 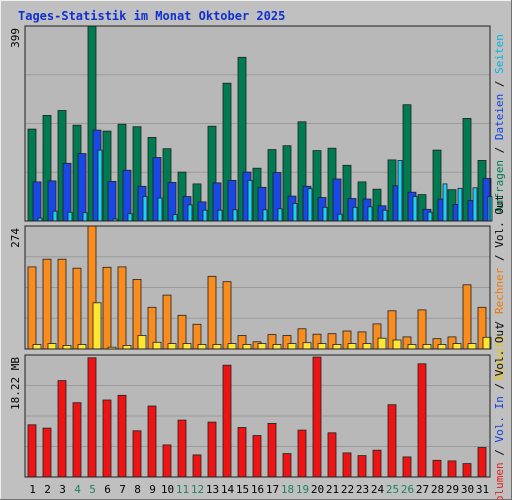 What do you see at coordinates (392, 489) in the screenshot?
I see `x-tick-label-day-25: 25` at bounding box center [392, 489].